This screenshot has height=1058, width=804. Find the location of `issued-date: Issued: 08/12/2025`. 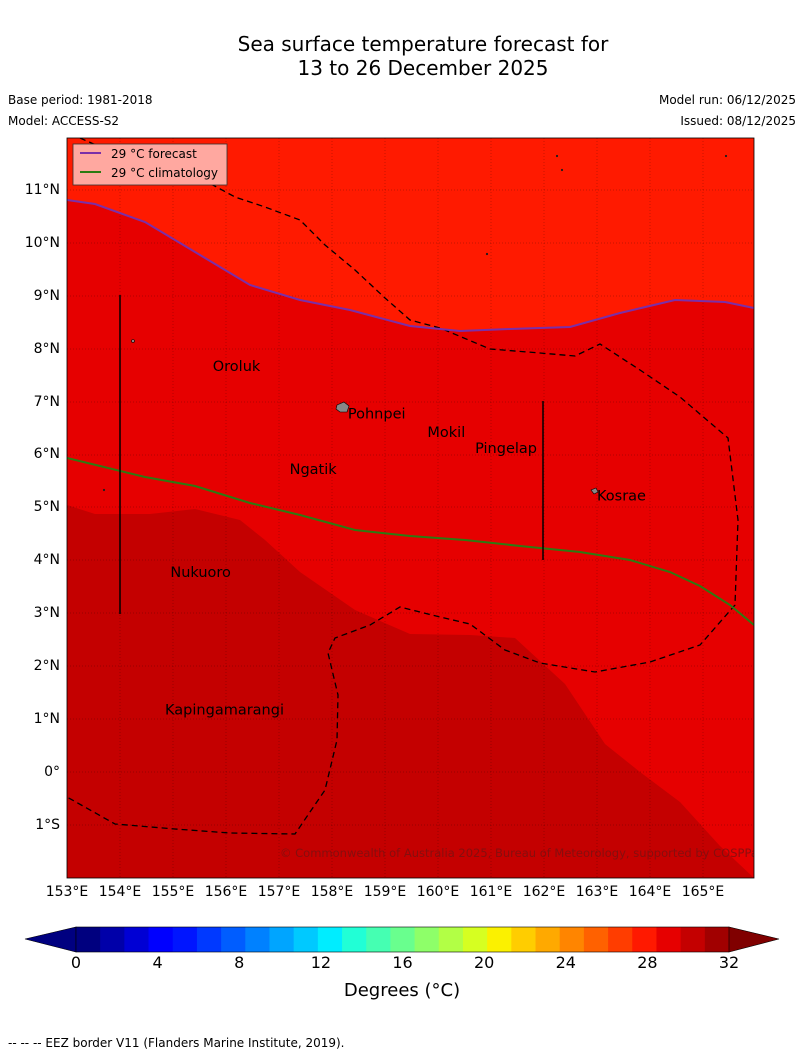

issued-date: Issued: 08/12/2025 is located at coordinates (738, 121).